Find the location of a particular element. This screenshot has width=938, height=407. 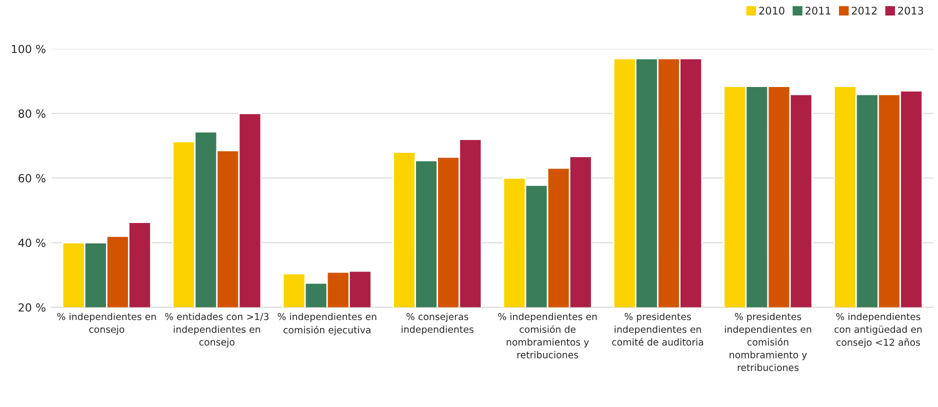

legend-label: 2010 is located at coordinates (771, 10).